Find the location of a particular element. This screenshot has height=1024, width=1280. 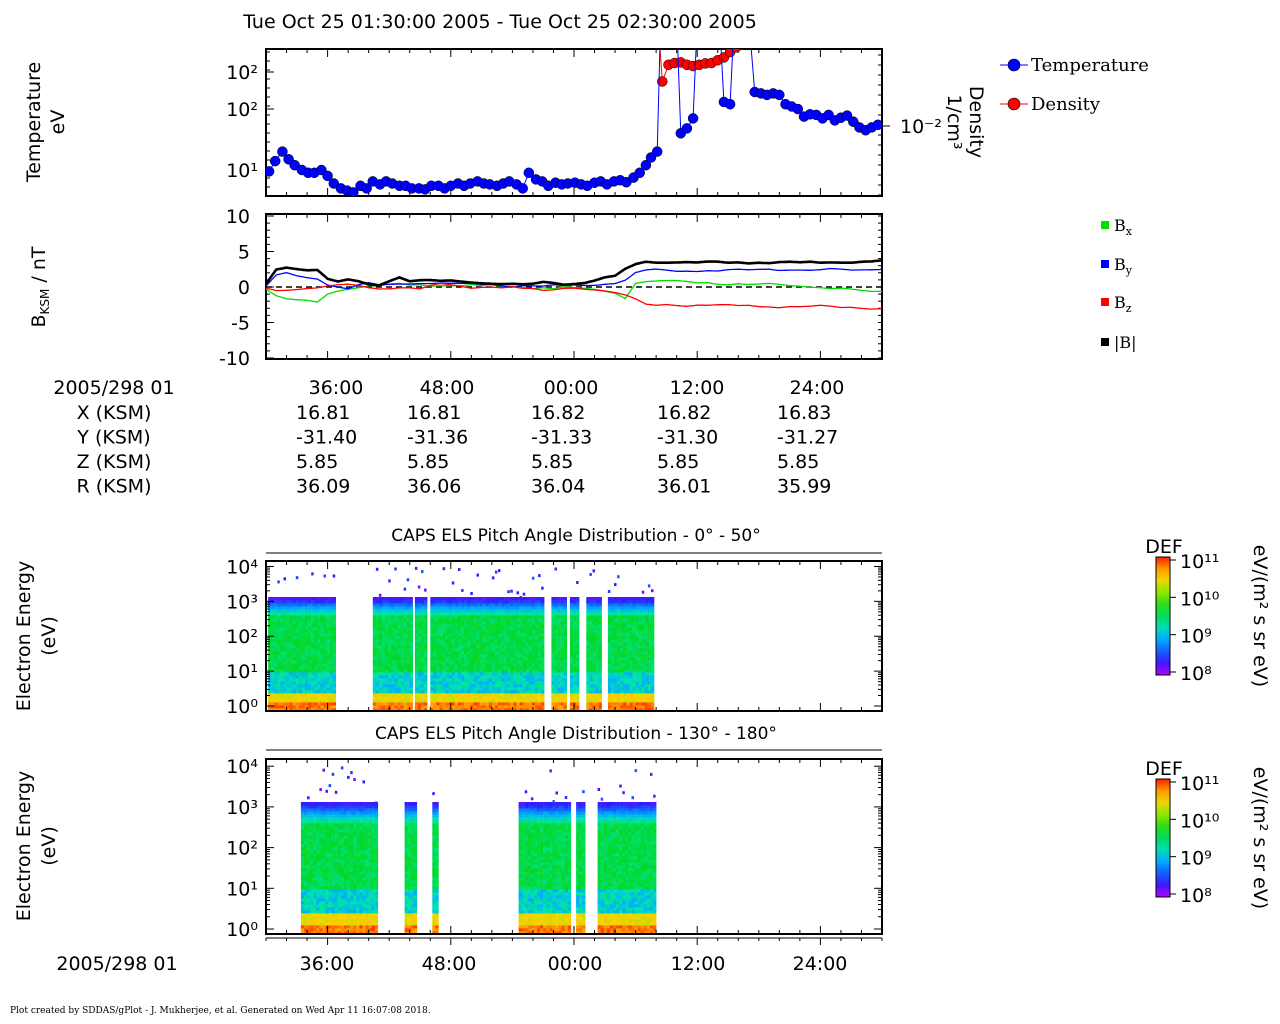

temperature-point is located at coordinates (353, 191).